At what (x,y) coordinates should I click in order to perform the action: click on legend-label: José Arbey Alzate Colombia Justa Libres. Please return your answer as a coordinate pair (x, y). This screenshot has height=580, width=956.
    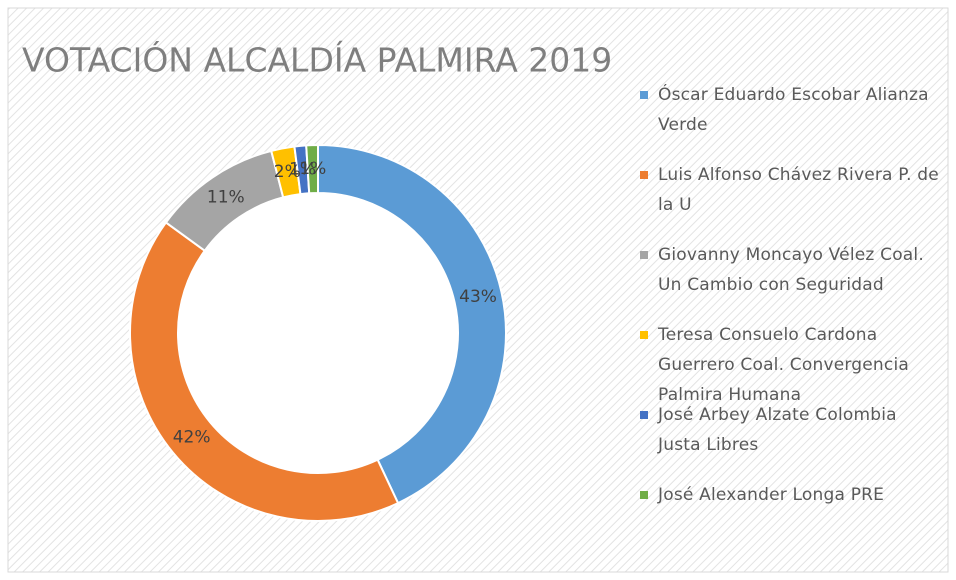
    Looking at the image, I should click on (777, 430).